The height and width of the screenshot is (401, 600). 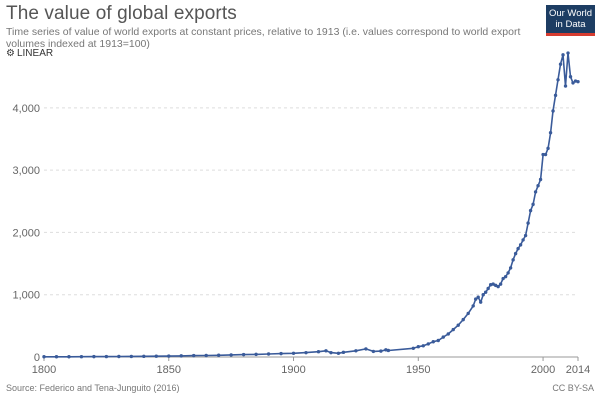 What do you see at coordinates (26, 109) in the screenshot?
I see `y-tick-label: 4,000` at bounding box center [26, 109].